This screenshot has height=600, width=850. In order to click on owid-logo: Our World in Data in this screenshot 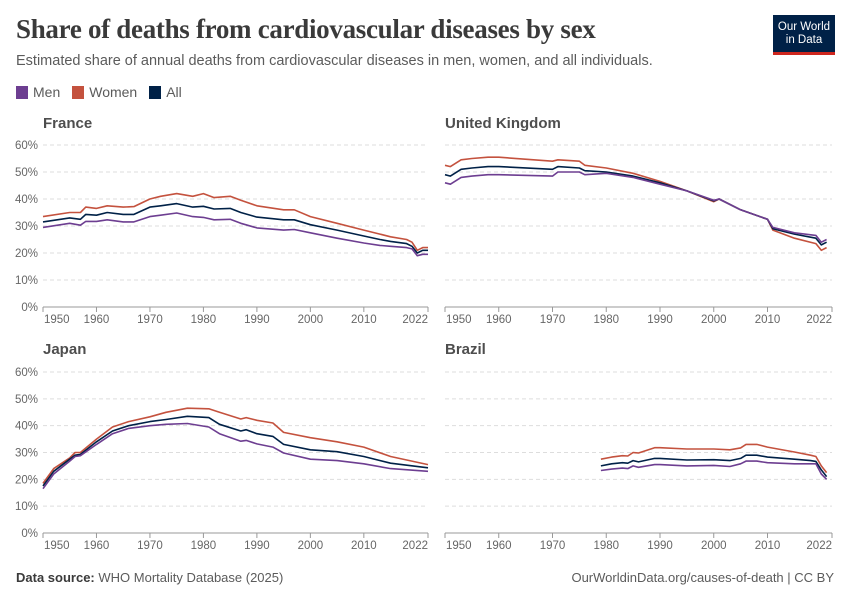, I will do `click(804, 35)`.